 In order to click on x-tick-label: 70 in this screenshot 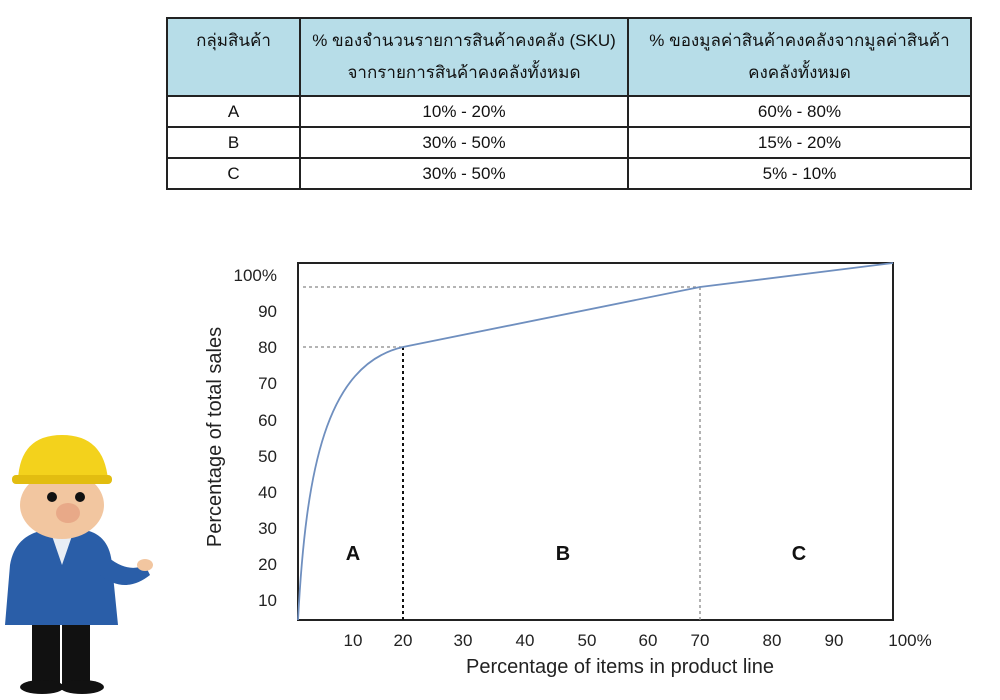, I will do `click(700, 640)`.